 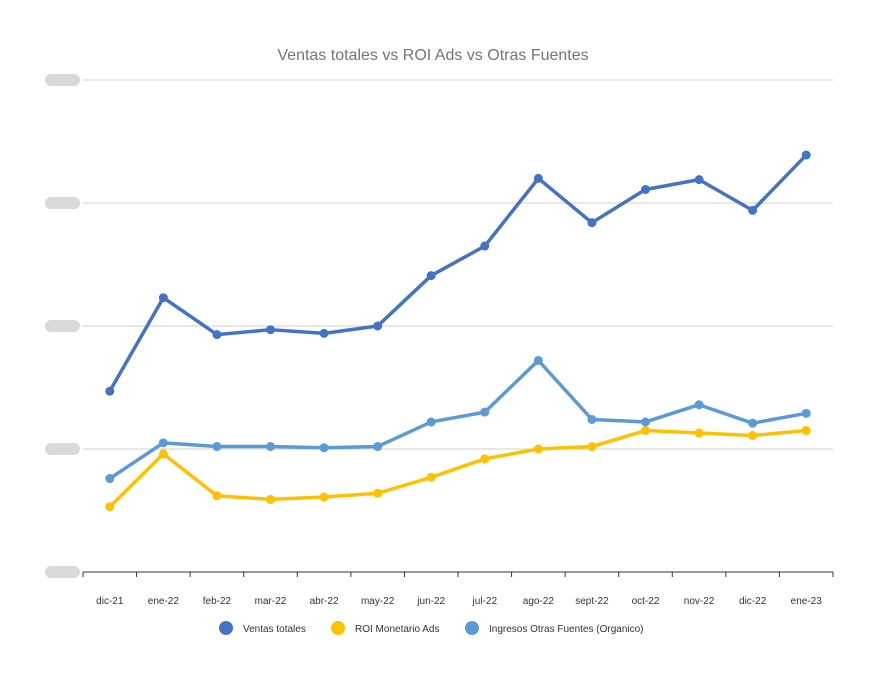 I want to click on x-tick-label: ene-23, so click(x=807, y=601).